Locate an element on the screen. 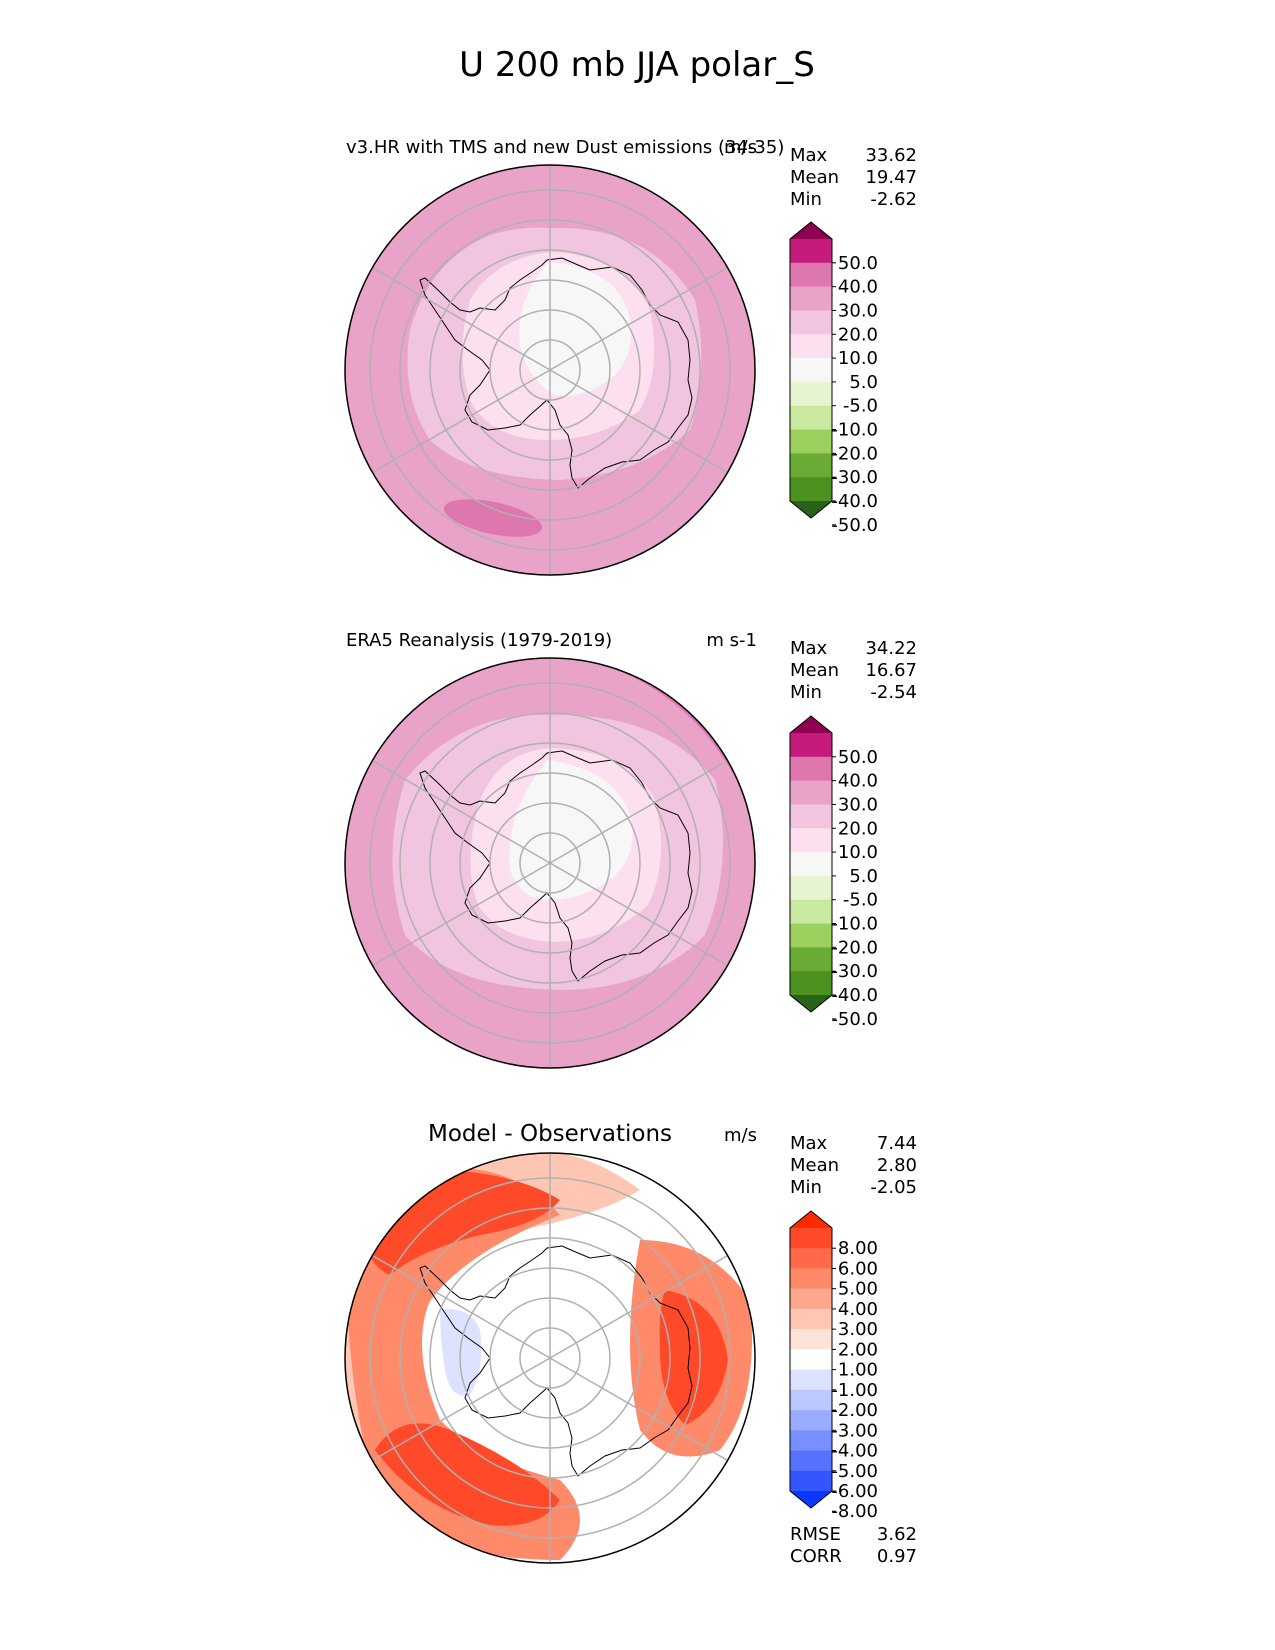 The height and width of the screenshot is (1650, 1275). colorbar-tick-label: 8.00 is located at coordinates (858, 1248).